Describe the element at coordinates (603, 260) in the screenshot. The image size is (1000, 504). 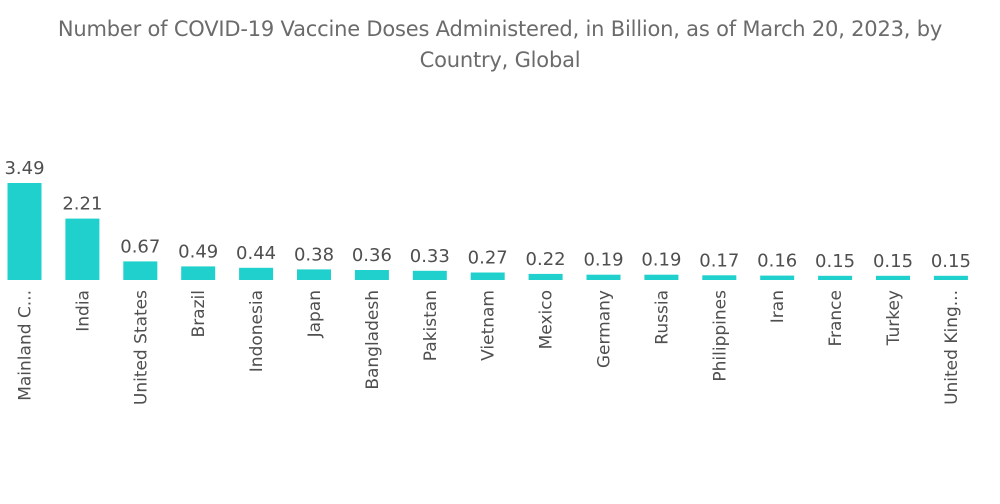
I see `value-label-10: 0.19` at that location.